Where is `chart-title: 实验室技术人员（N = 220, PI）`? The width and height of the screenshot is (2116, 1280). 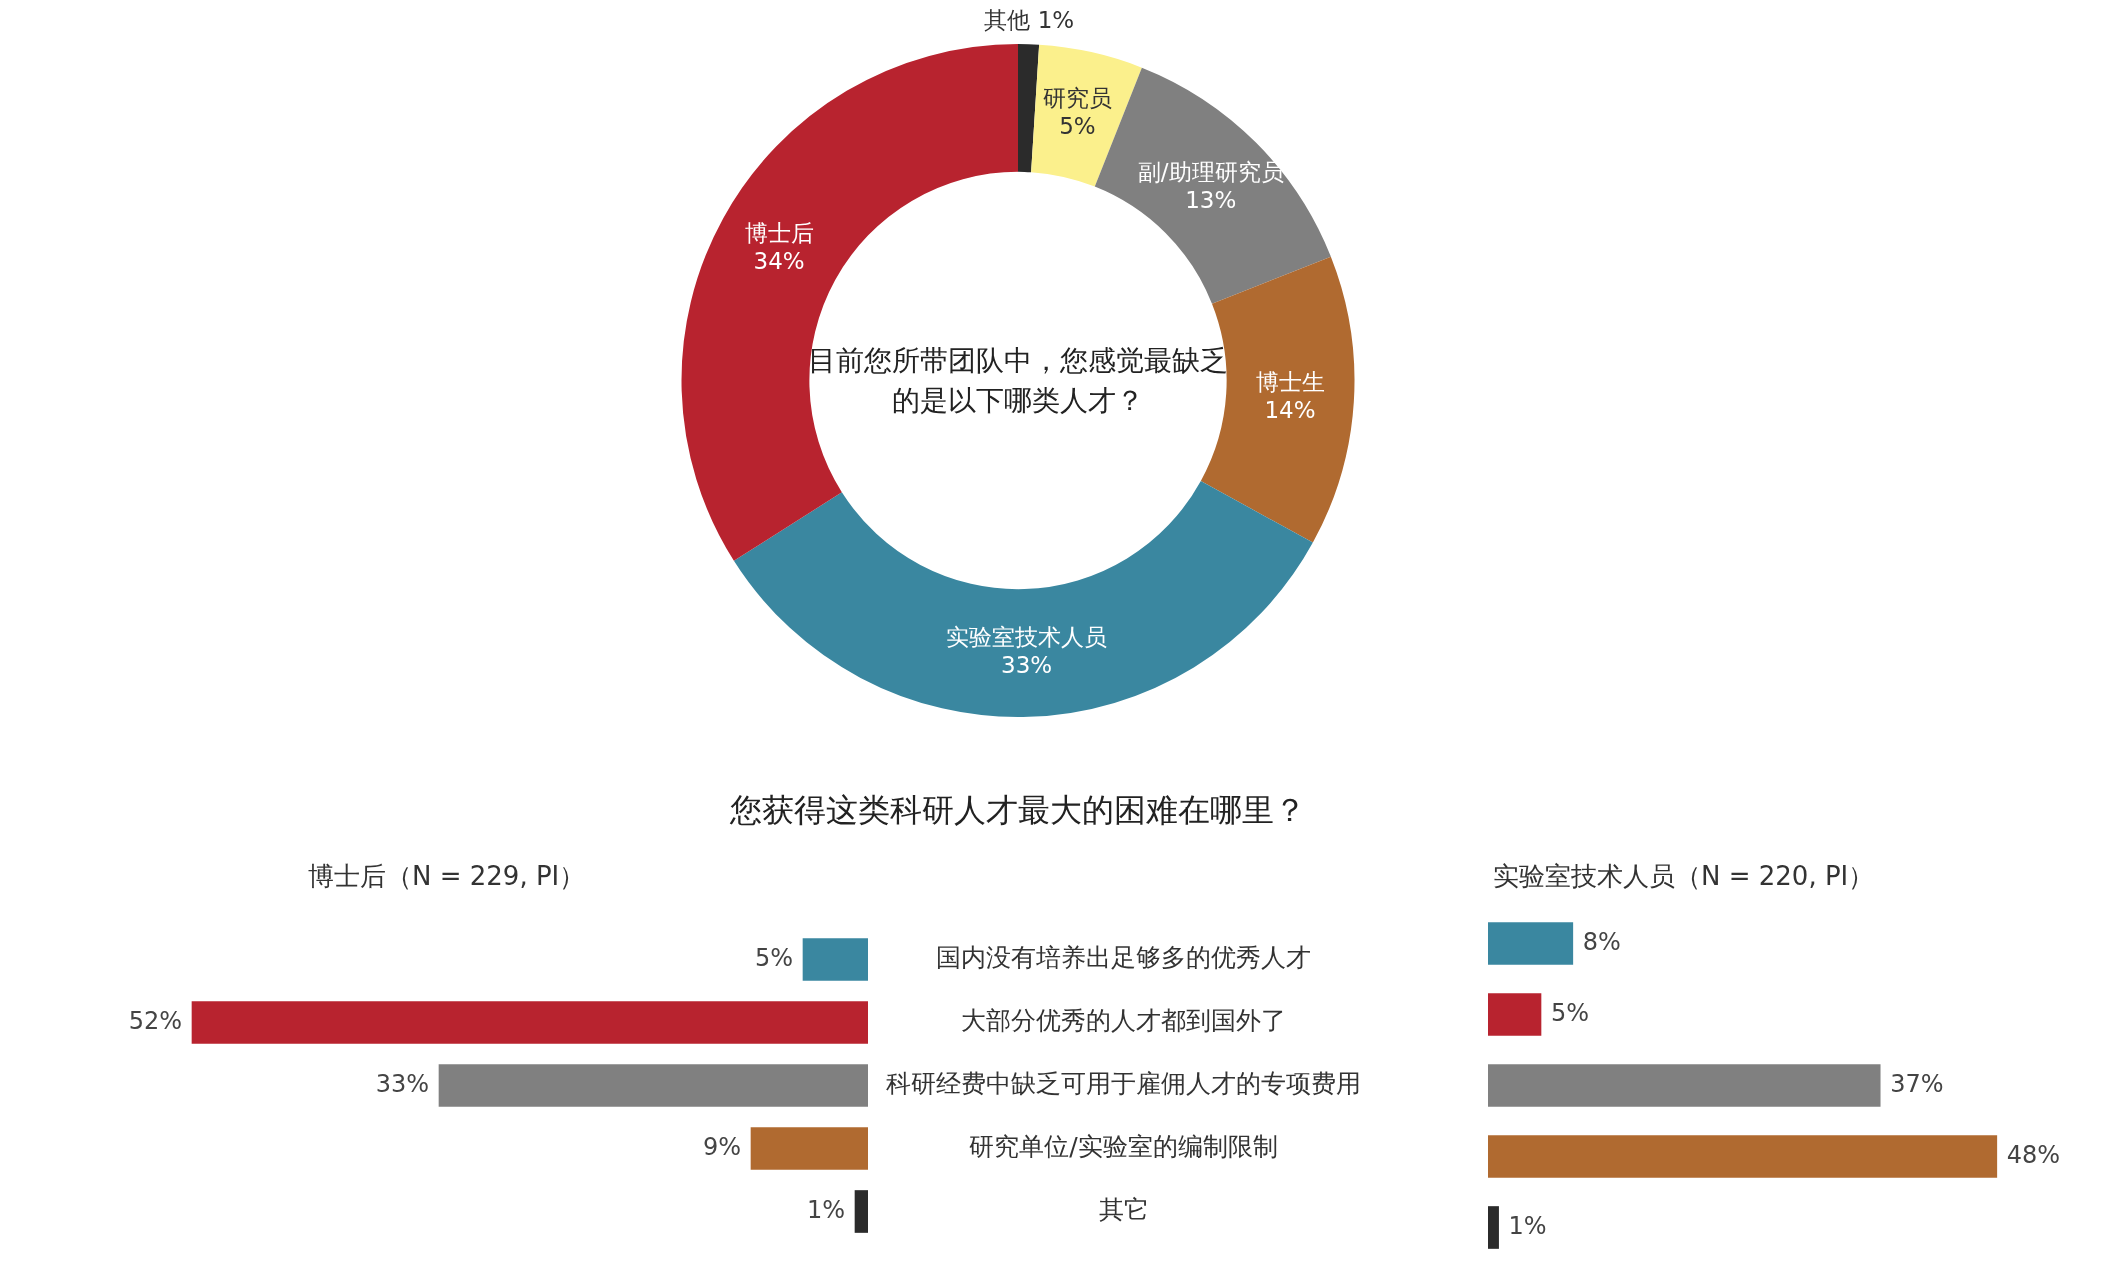 chart-title: 实验室技术人员（N = 220, PI） is located at coordinates (1684, 876).